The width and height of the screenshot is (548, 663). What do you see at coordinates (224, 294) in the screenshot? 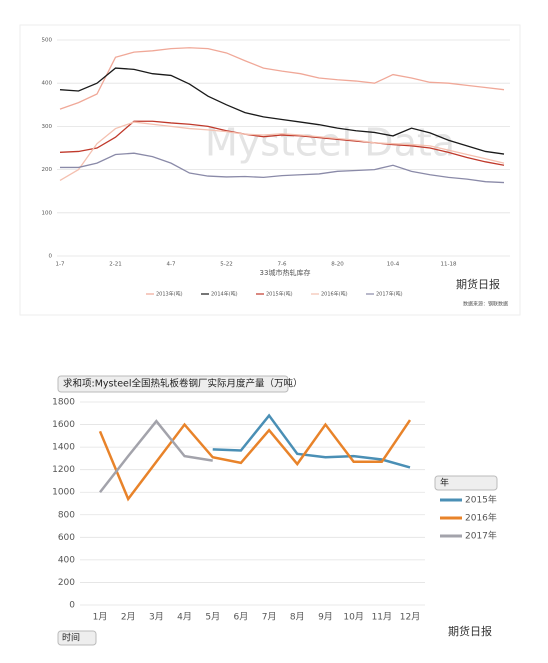
I see `legend-label: 2014年(吨)` at bounding box center [224, 294].